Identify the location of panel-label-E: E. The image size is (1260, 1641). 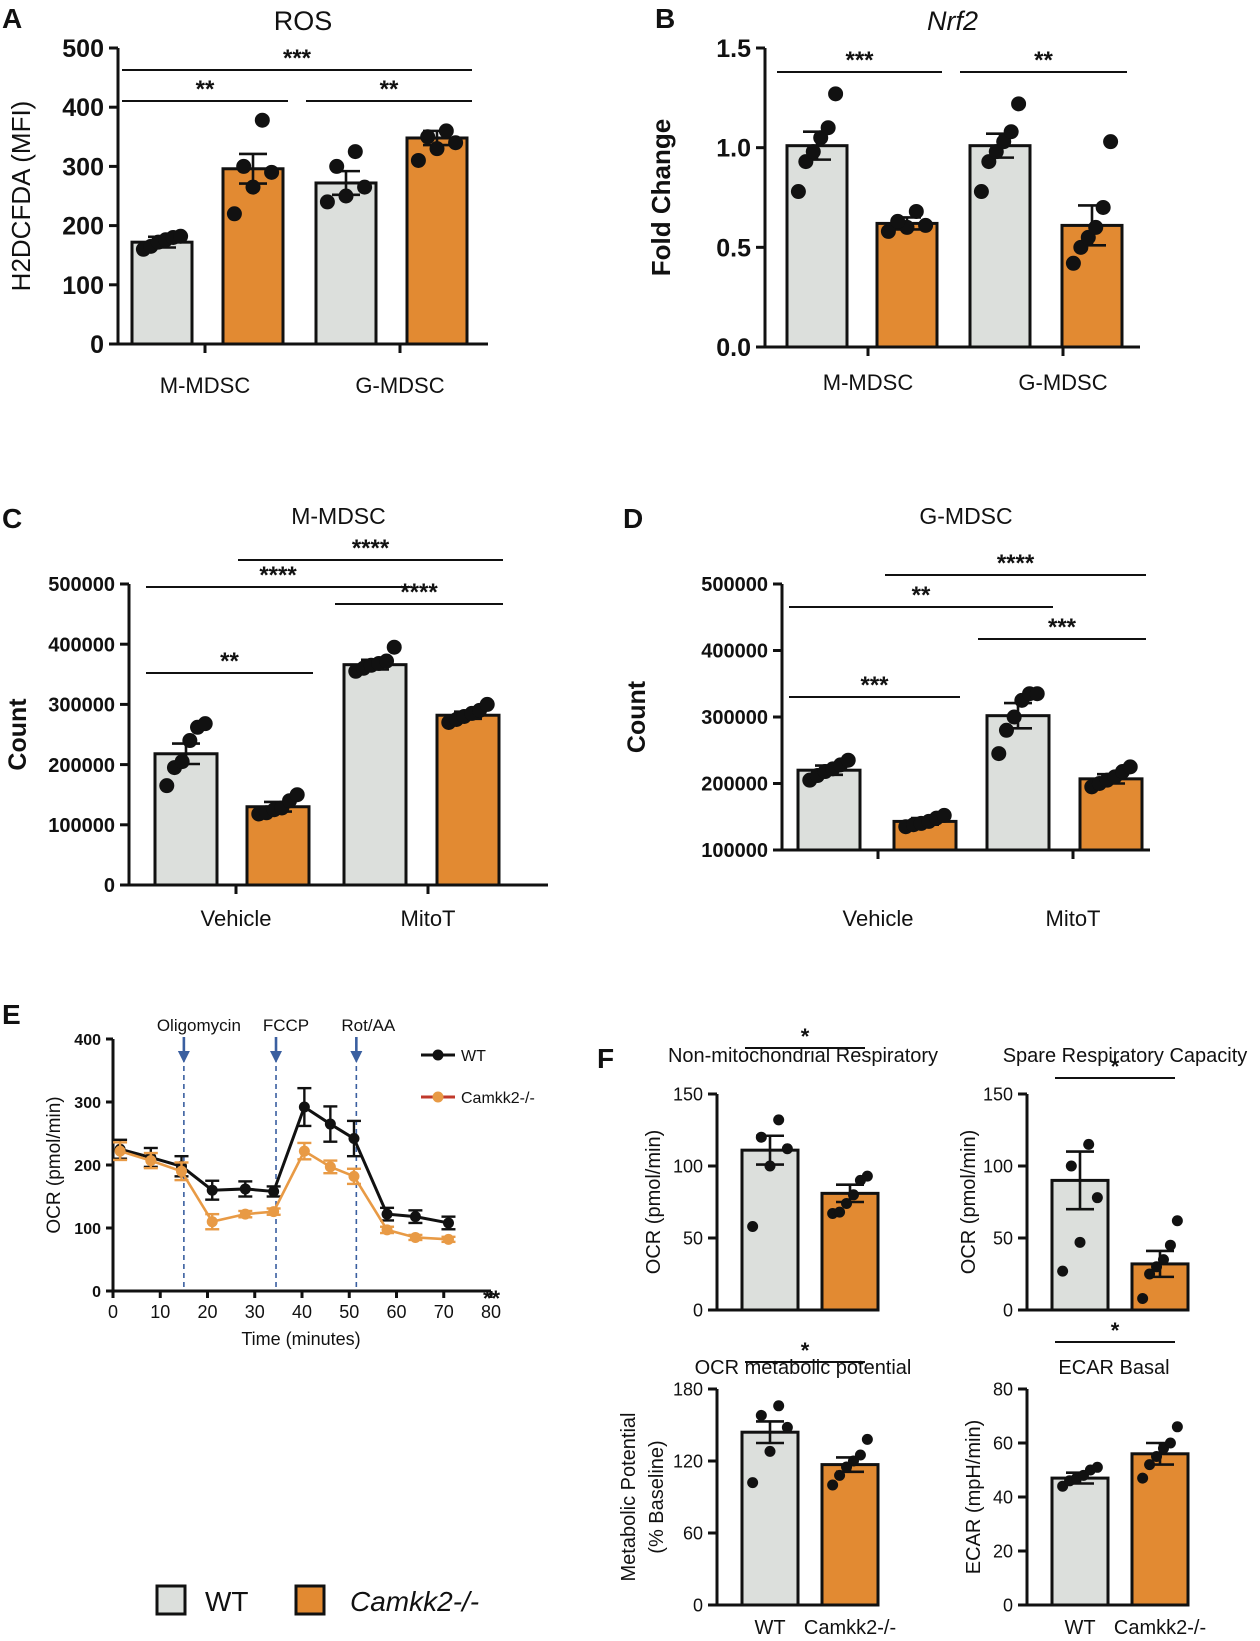
(11, 1014).